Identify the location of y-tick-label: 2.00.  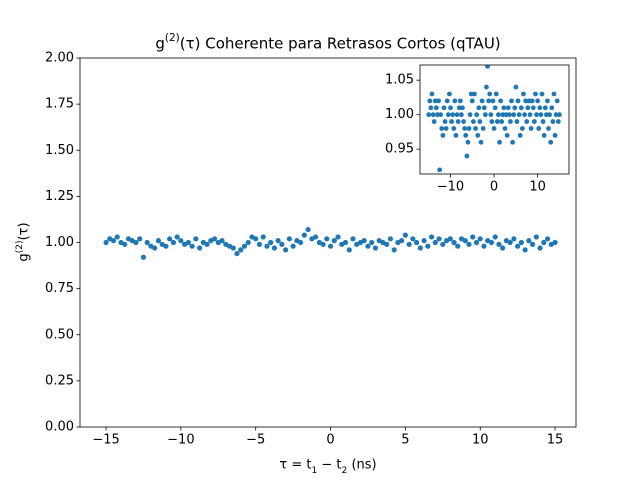
(59, 58).